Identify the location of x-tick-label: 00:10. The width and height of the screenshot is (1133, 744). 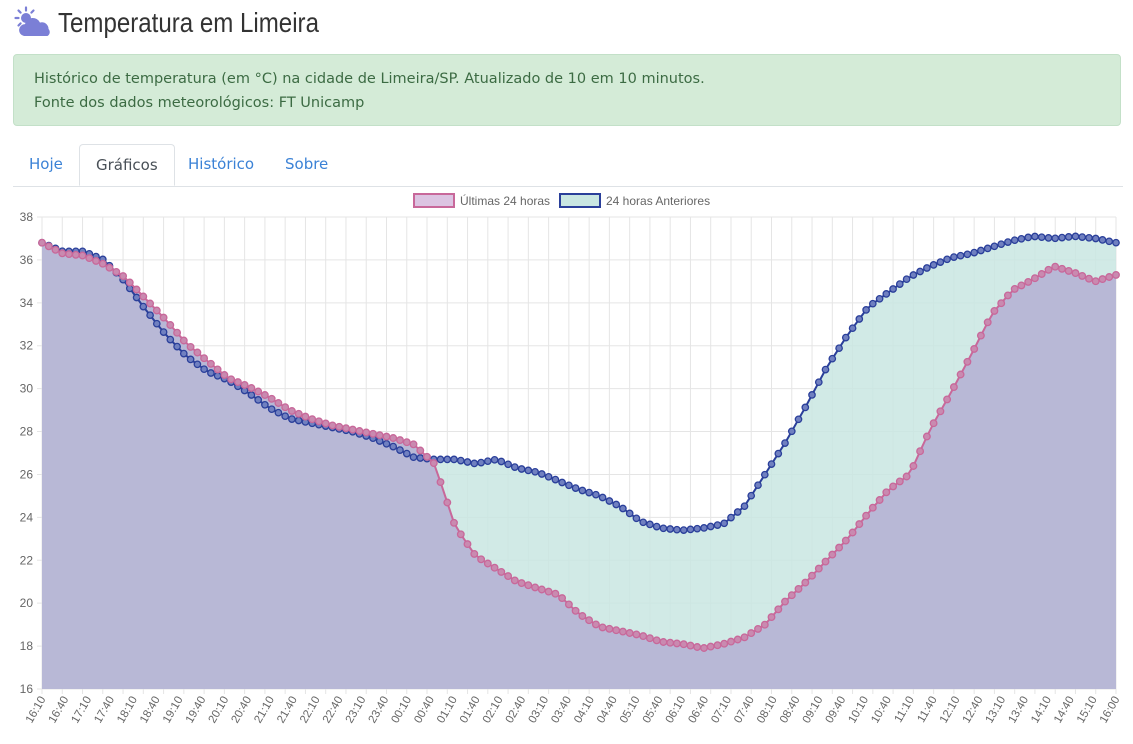
(401, 710).